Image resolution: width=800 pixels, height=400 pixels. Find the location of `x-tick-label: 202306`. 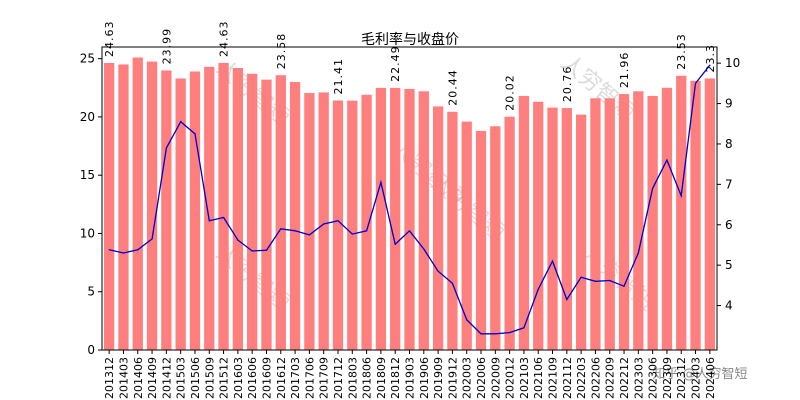

x-tick-label: 202306 is located at coordinates (653, 378).